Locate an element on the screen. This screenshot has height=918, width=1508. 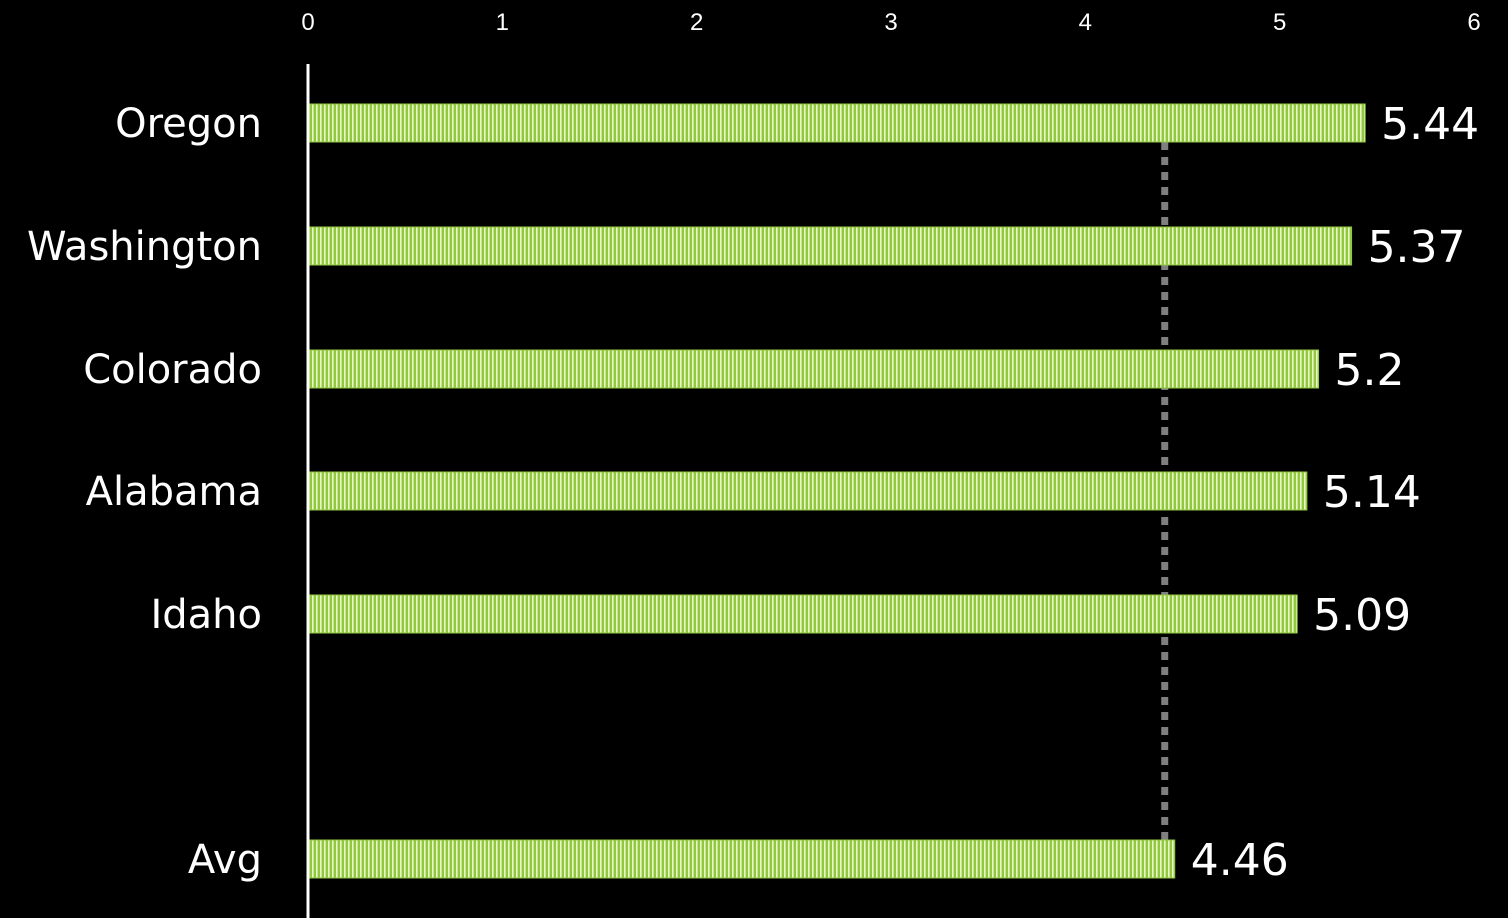
value-label-idaho: 5.09 is located at coordinates (1362, 615).